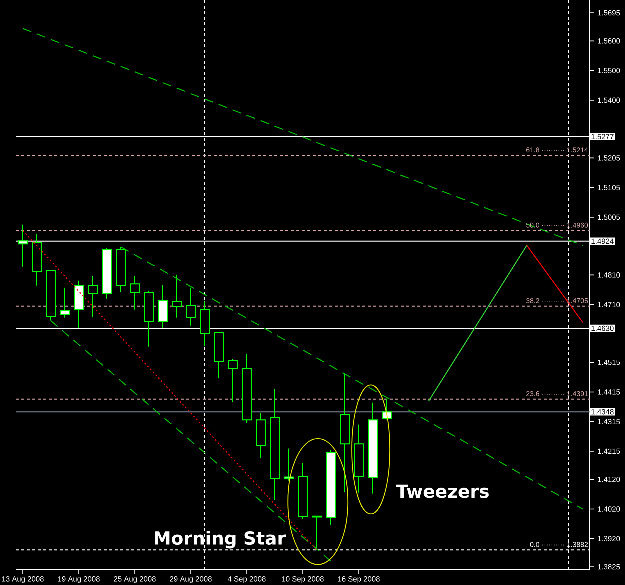 The height and width of the screenshot is (585, 625). Describe the element at coordinates (442, 491) in the screenshot. I see `annotation: Tweezers` at that location.